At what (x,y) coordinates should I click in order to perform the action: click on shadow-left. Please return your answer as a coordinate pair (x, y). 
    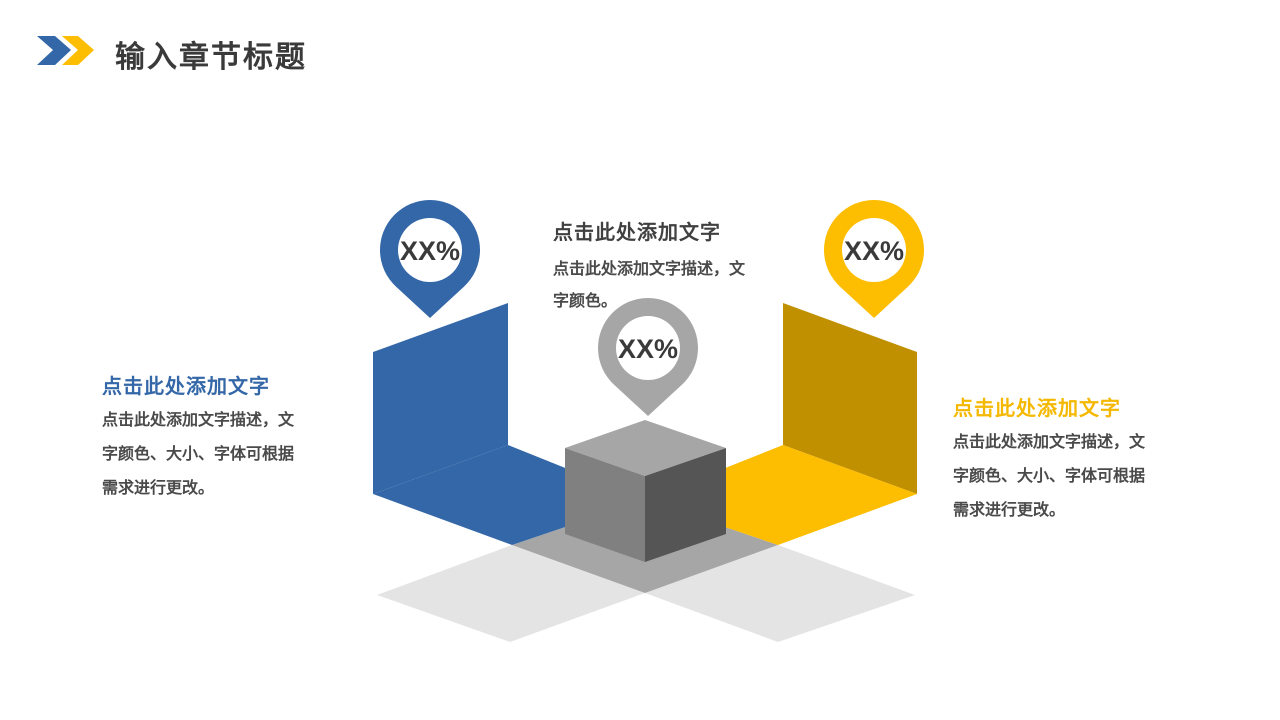
    Looking at the image, I should click on (511, 593).